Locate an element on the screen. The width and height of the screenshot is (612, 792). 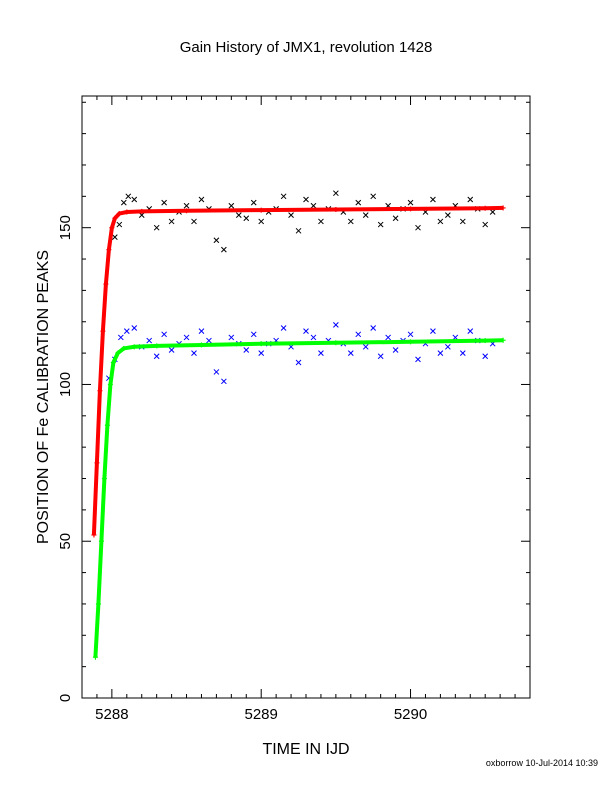
y-tick-label: 0 is located at coordinates (65, 698).